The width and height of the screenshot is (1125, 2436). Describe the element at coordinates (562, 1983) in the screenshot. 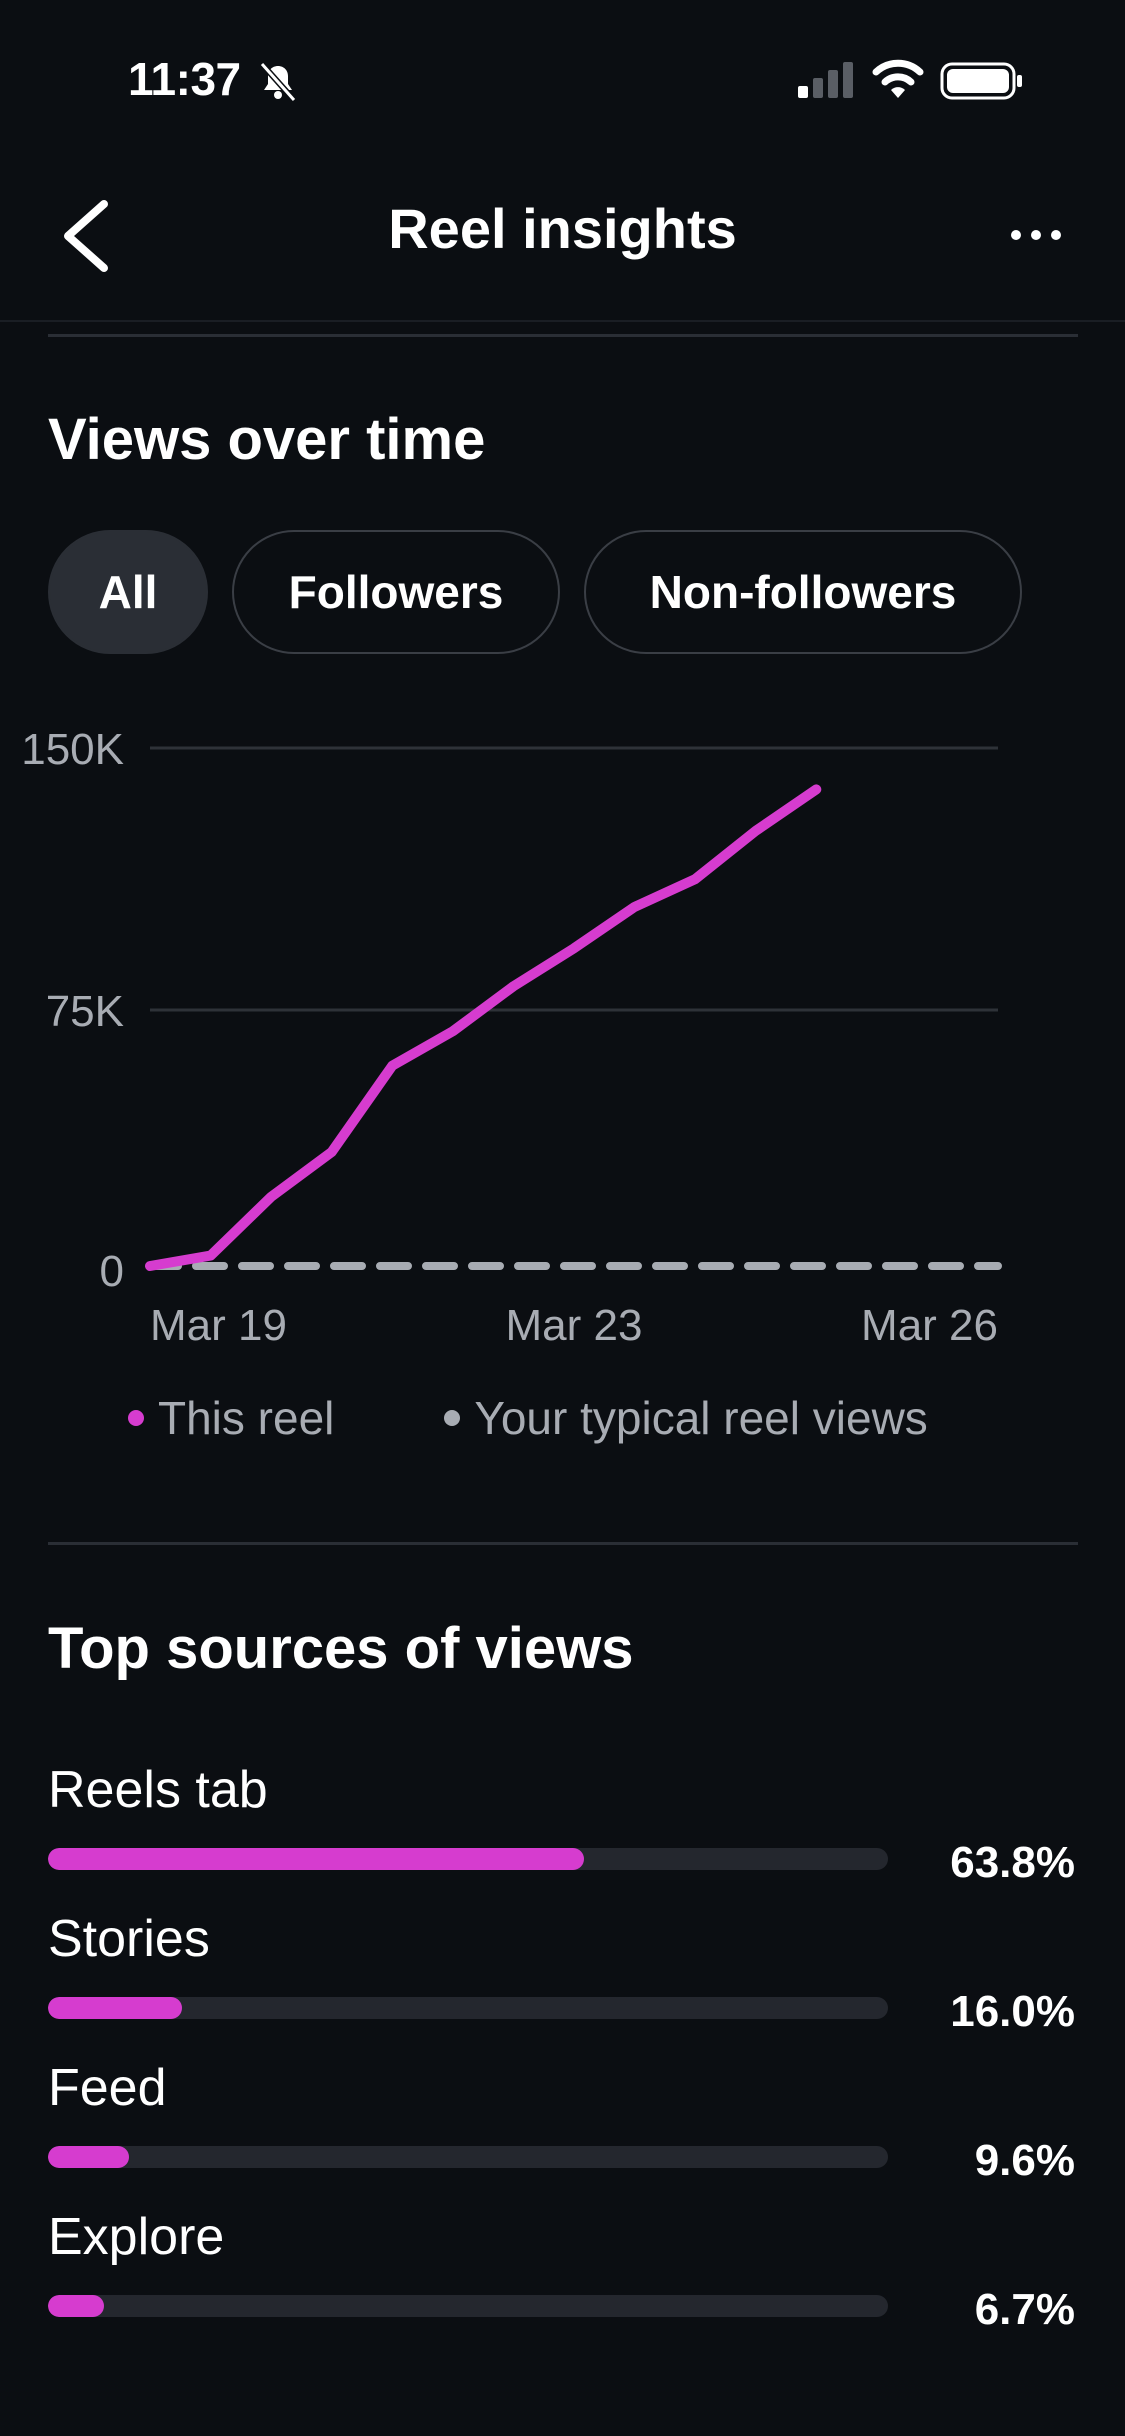

I see `source-row-stories: Stories 16.0%` at that location.